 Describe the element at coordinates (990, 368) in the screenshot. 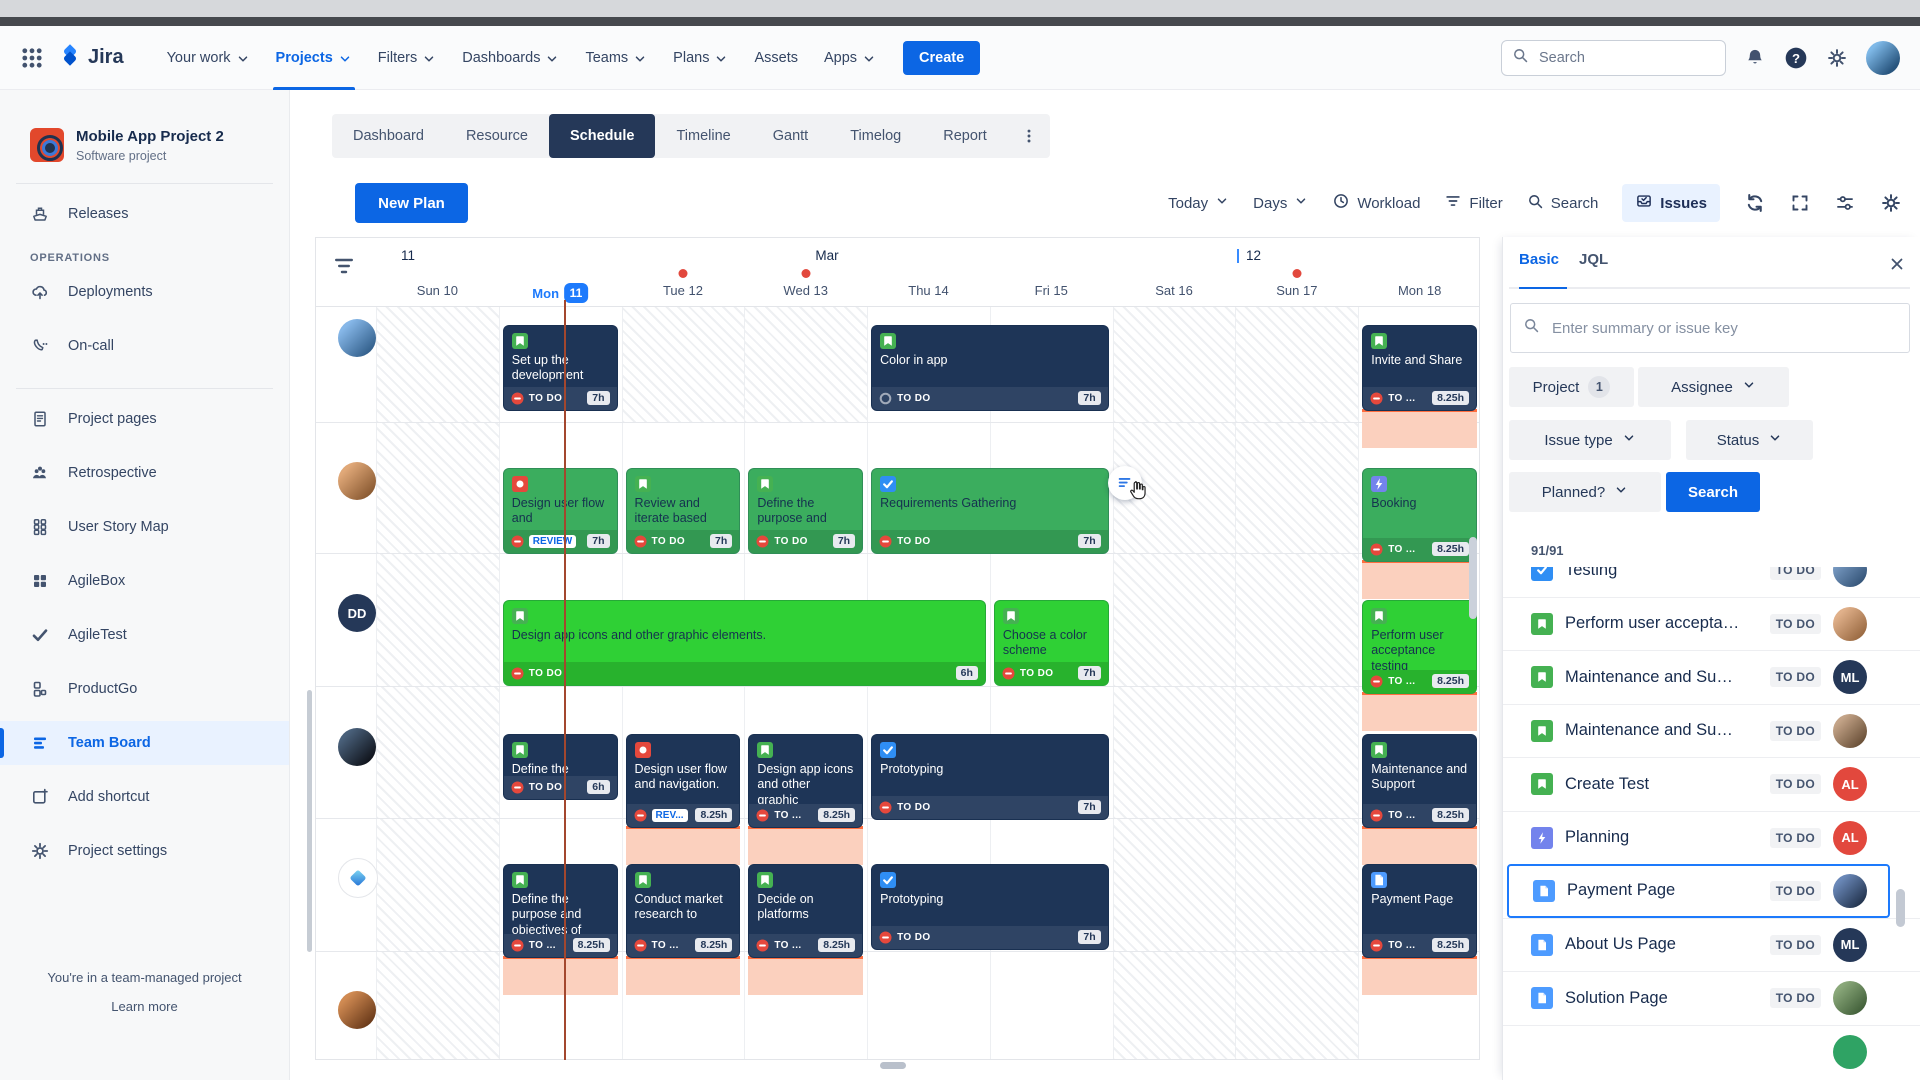

I see `schedule-card: Color in app TO DO 7h` at that location.